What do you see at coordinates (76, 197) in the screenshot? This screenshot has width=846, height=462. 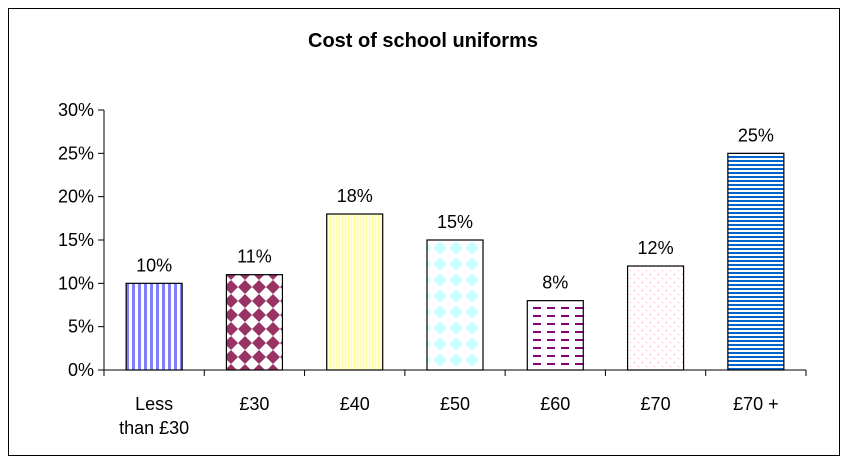 I see `y-tick-label: 20%` at bounding box center [76, 197].